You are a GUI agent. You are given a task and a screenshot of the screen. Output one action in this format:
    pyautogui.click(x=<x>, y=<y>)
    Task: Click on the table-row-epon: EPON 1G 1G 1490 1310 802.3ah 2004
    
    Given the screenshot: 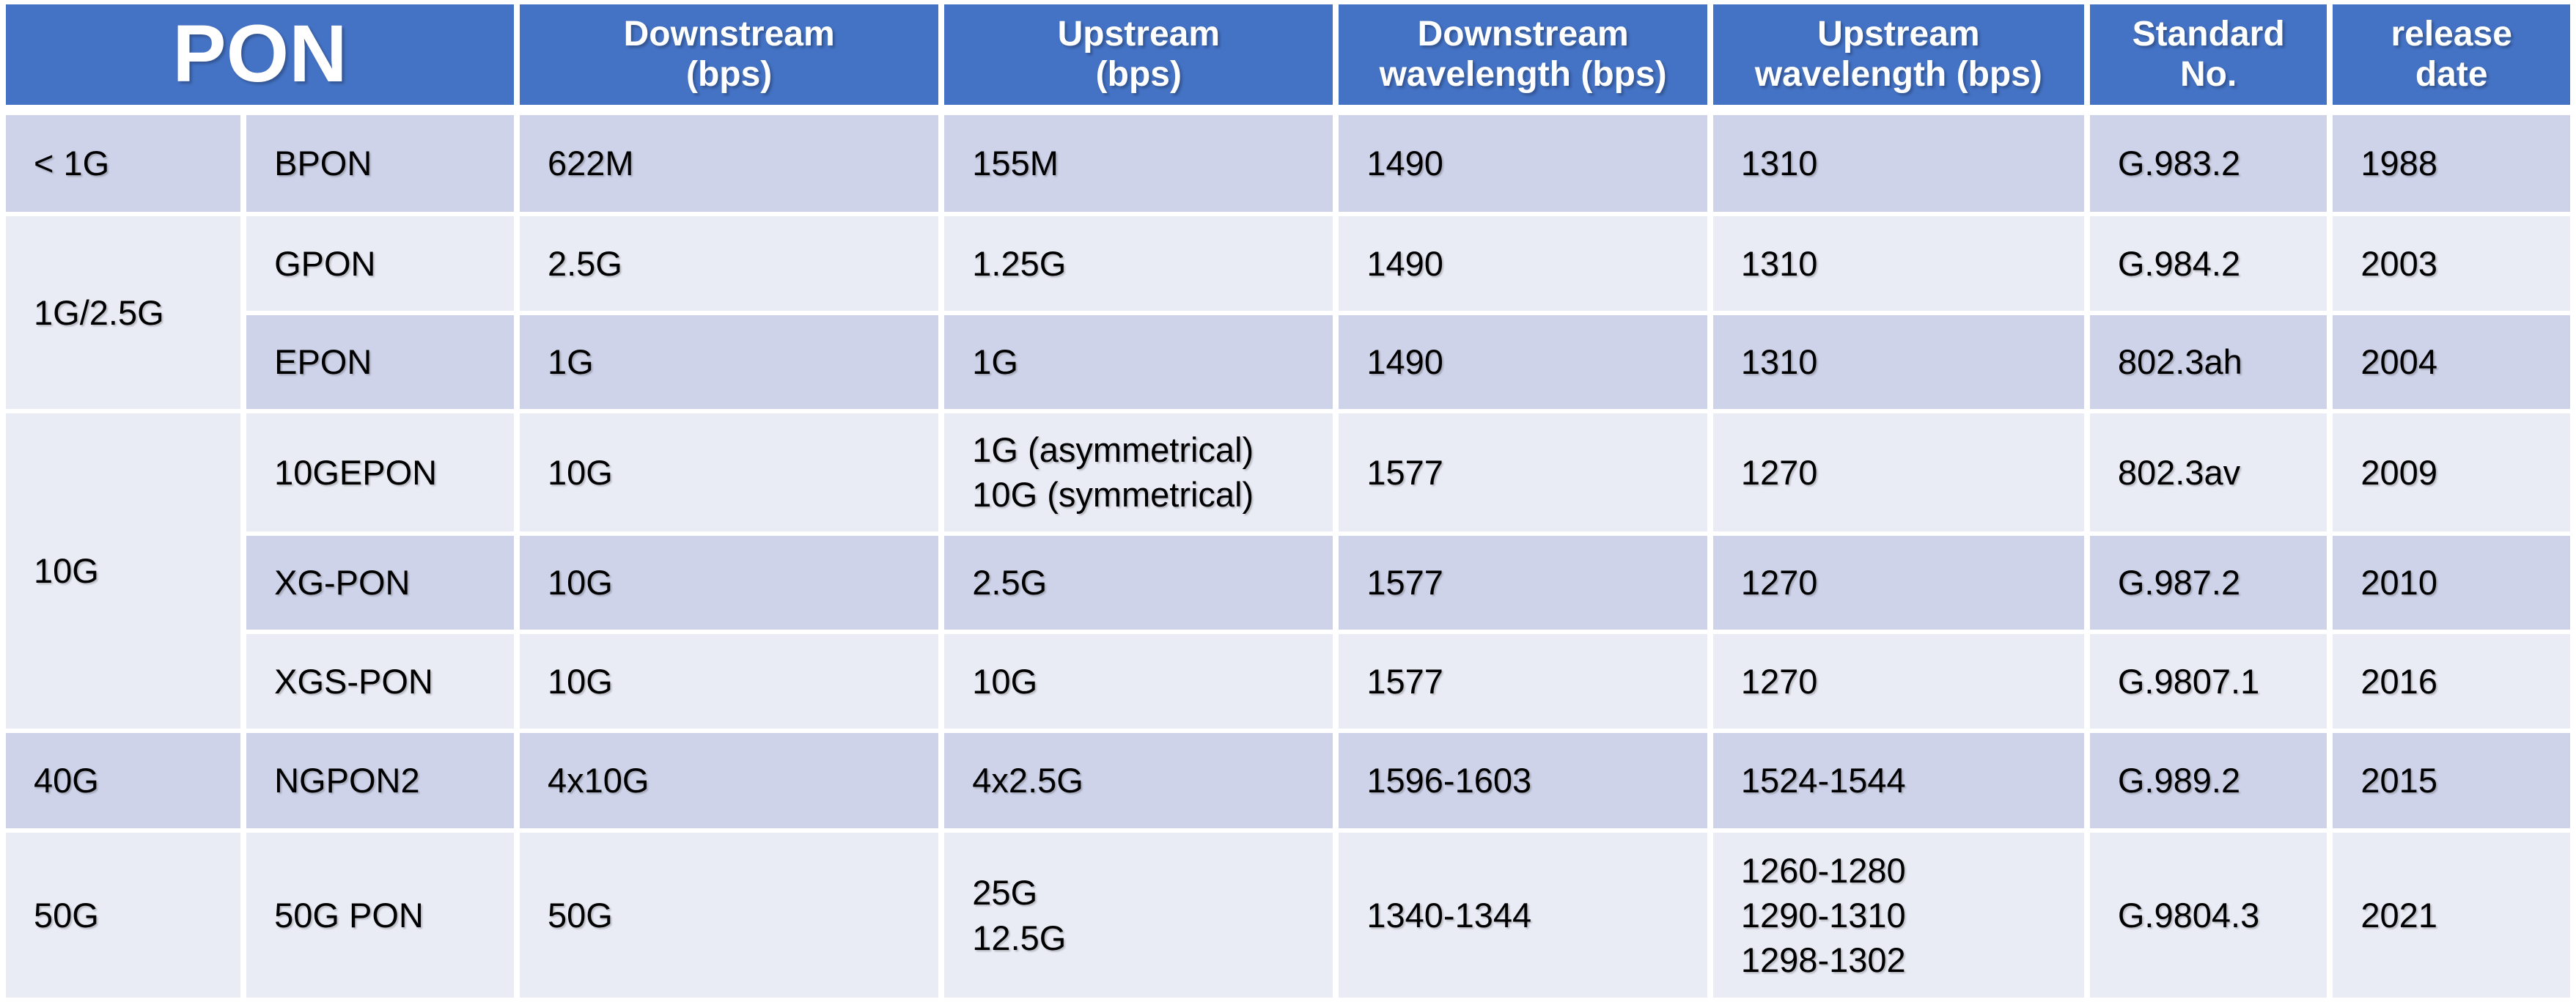 What is the action you would take?
    pyautogui.click(x=1288, y=362)
    